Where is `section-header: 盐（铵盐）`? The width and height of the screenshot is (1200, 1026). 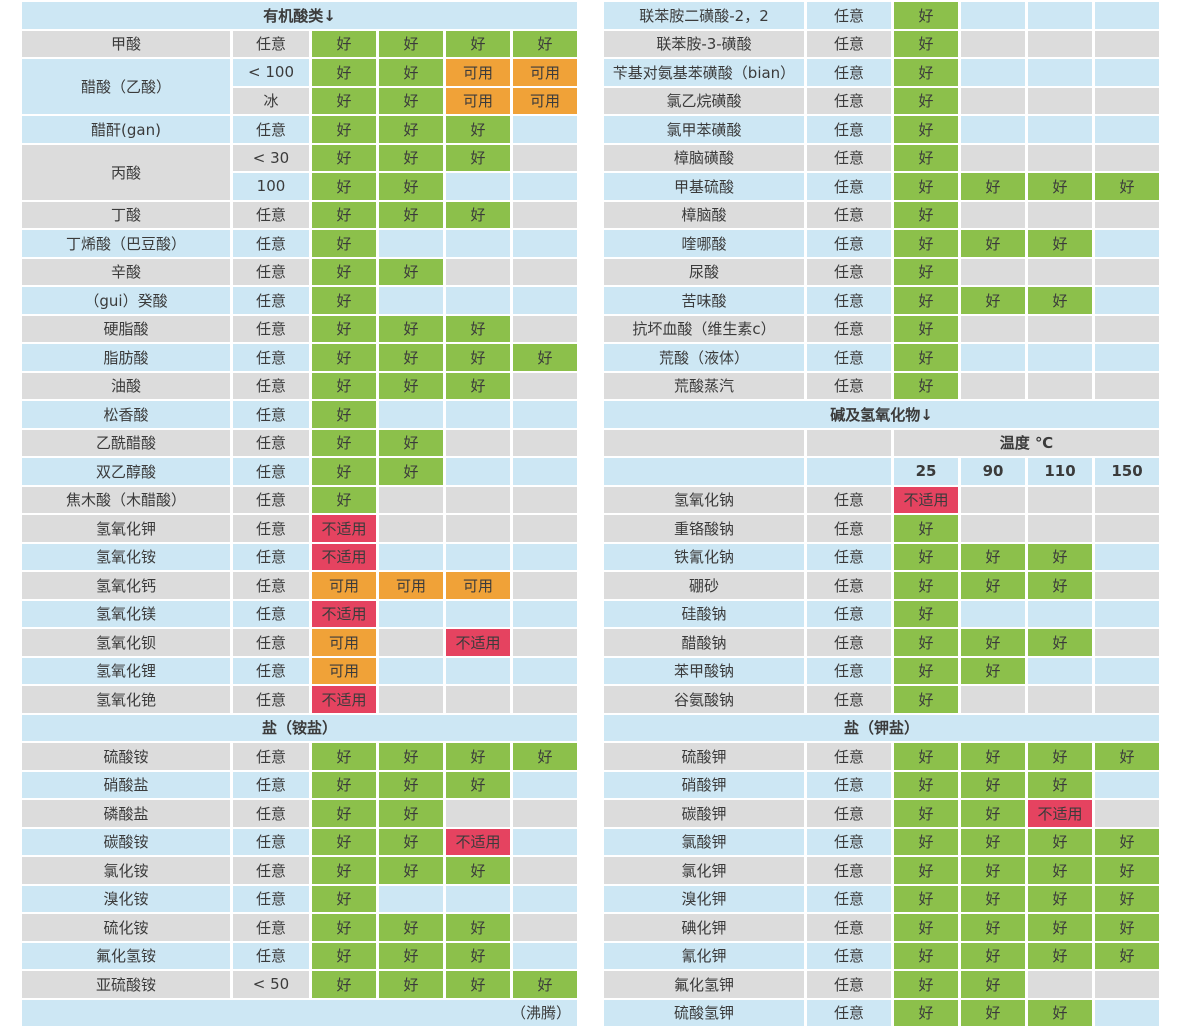
section-header: 盐（铵盐） is located at coordinates (299, 727).